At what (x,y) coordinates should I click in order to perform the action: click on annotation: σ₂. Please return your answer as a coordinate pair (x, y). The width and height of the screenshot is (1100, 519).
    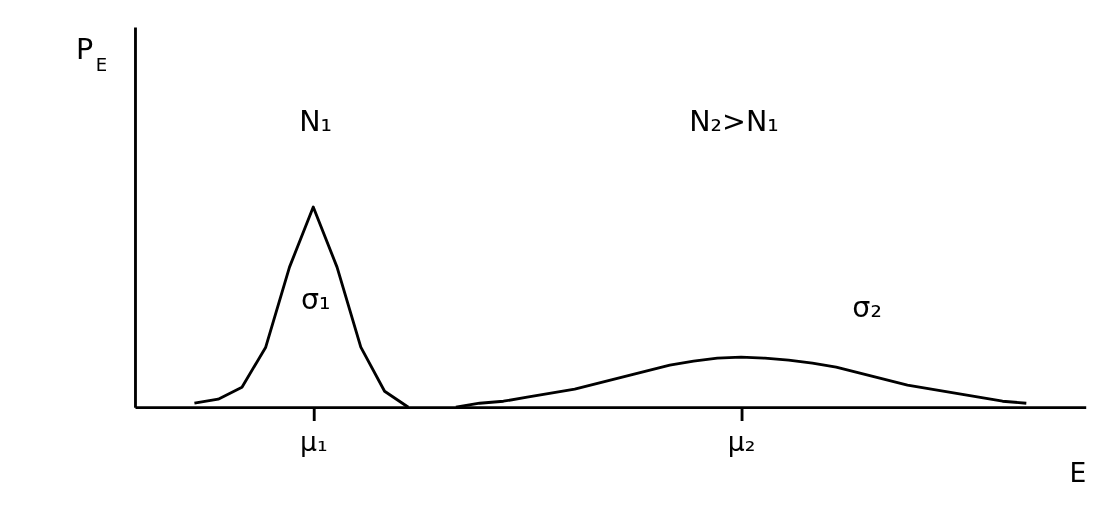
    Looking at the image, I should click on (867, 307).